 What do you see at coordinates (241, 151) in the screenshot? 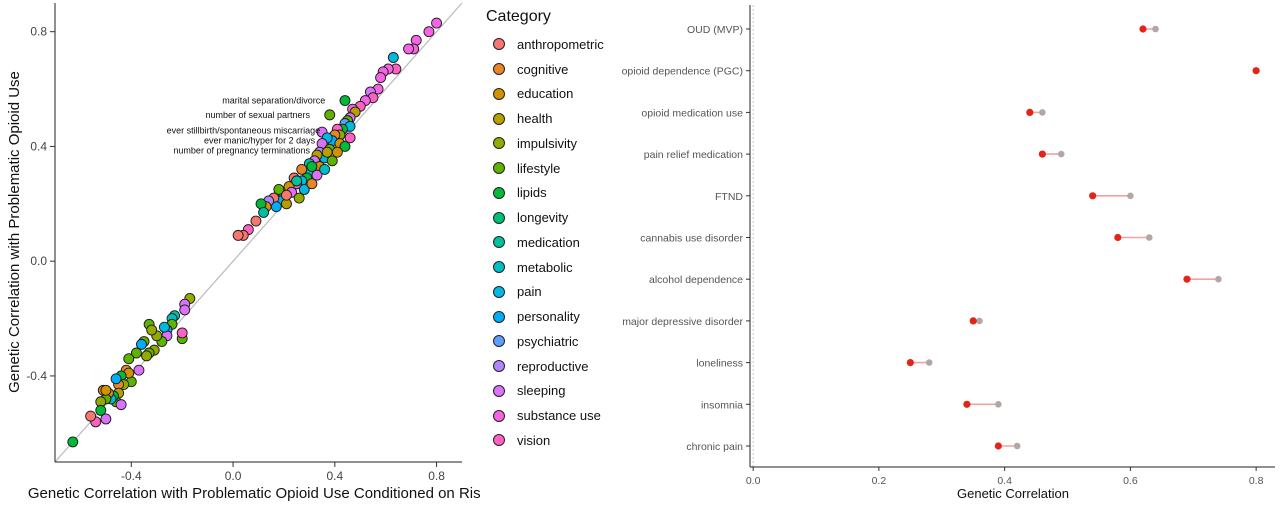
I see `scatter-annotation: number of pregnancy terminations` at bounding box center [241, 151].